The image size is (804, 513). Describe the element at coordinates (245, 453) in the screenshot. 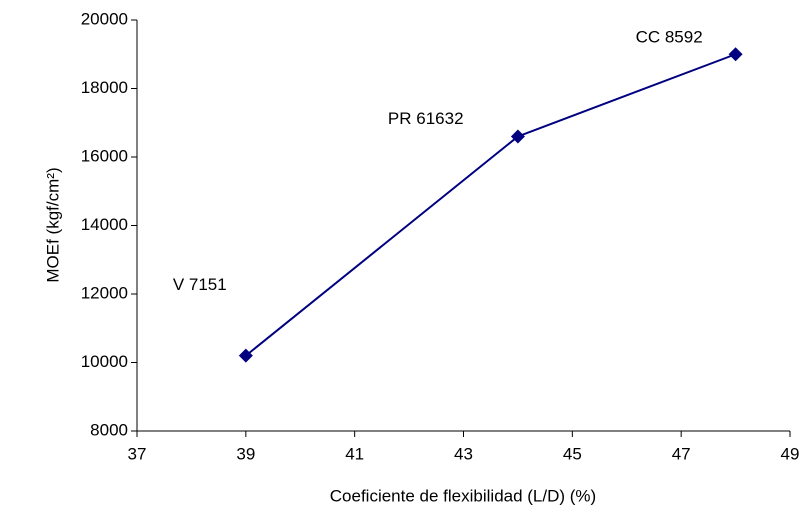

I see `x-tick-label: 39` at that location.